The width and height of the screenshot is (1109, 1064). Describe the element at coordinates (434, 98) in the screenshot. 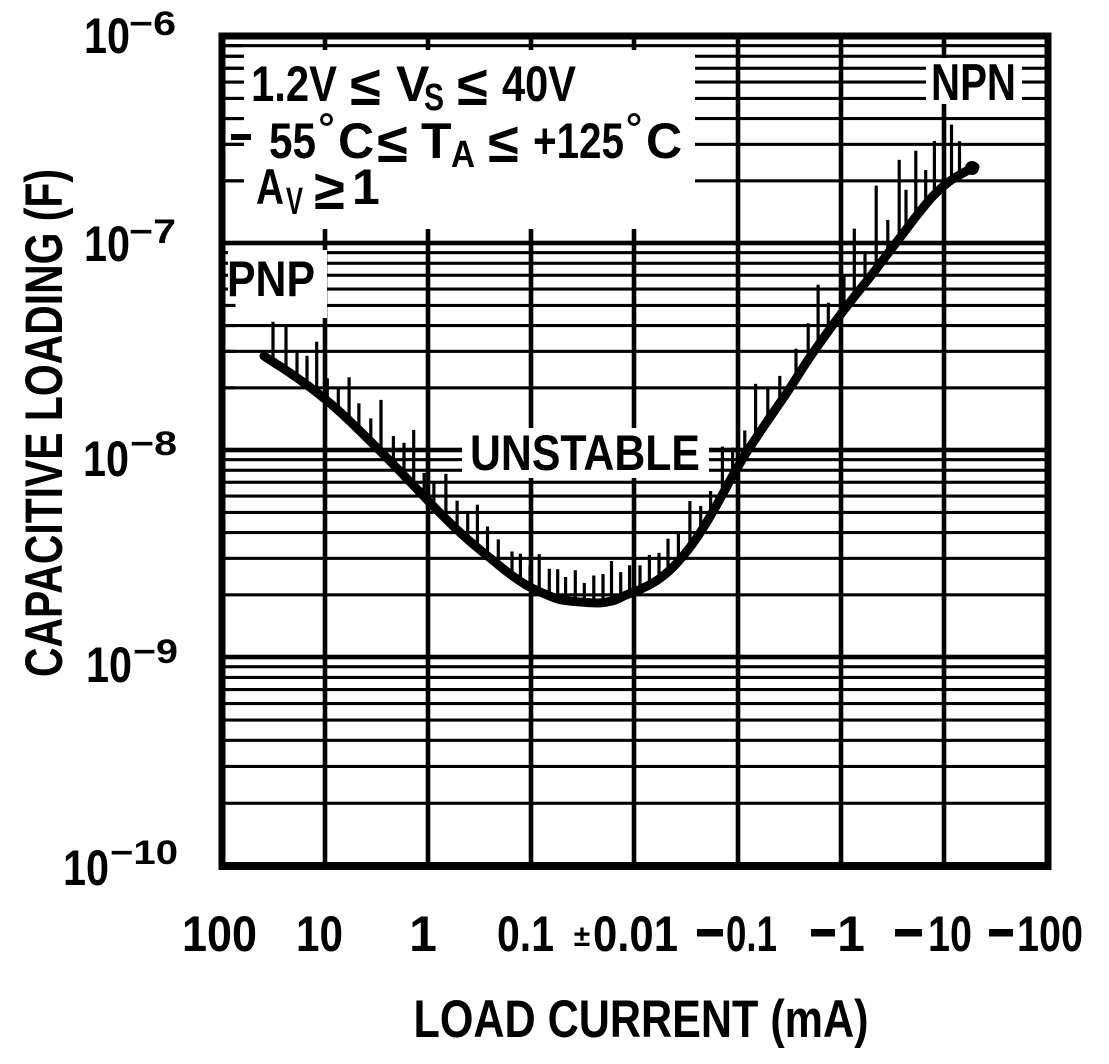

I see `svg-text: S` at that location.